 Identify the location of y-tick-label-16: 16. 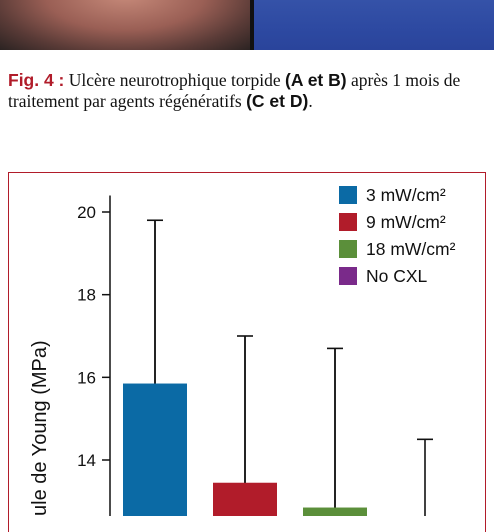
(86, 377).